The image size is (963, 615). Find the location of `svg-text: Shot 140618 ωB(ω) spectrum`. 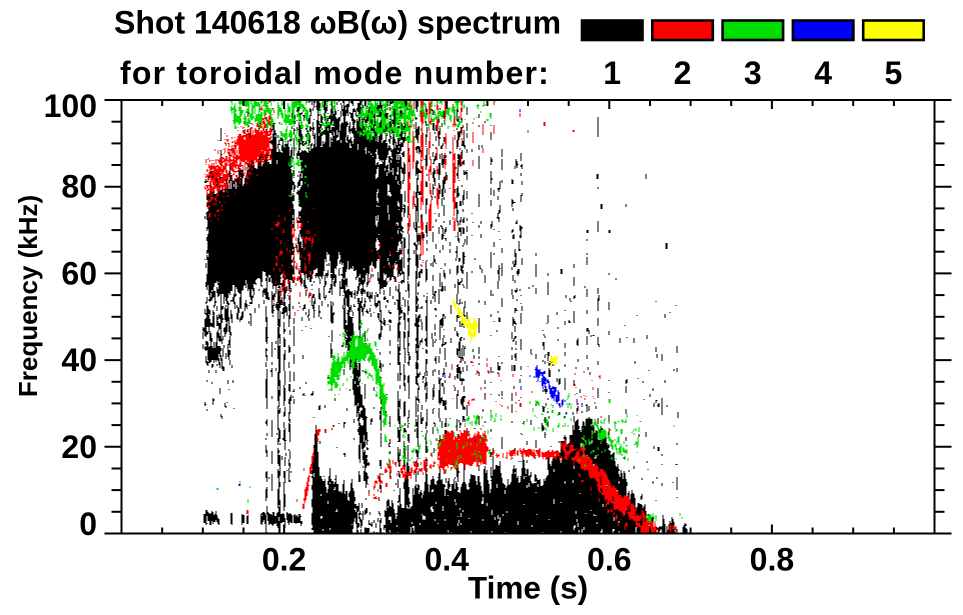

svg-text: Shot 140618 ωB(ω) spectrum is located at coordinates (337, 23).